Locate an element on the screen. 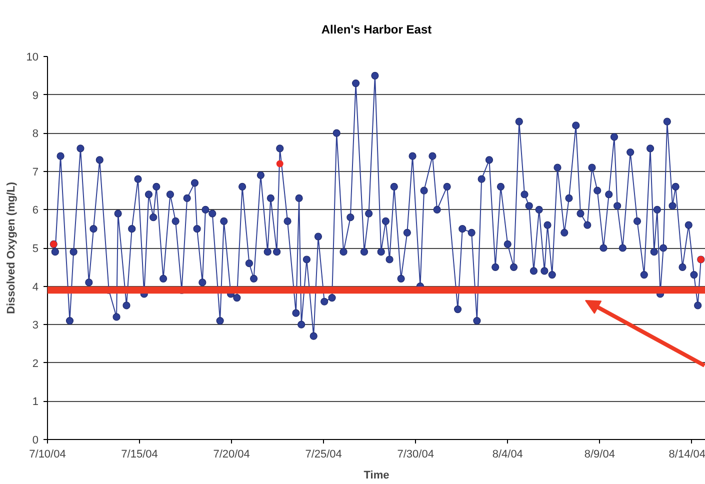 This screenshot has width=705, height=484. y-tick-label: 5 is located at coordinates (35, 249).